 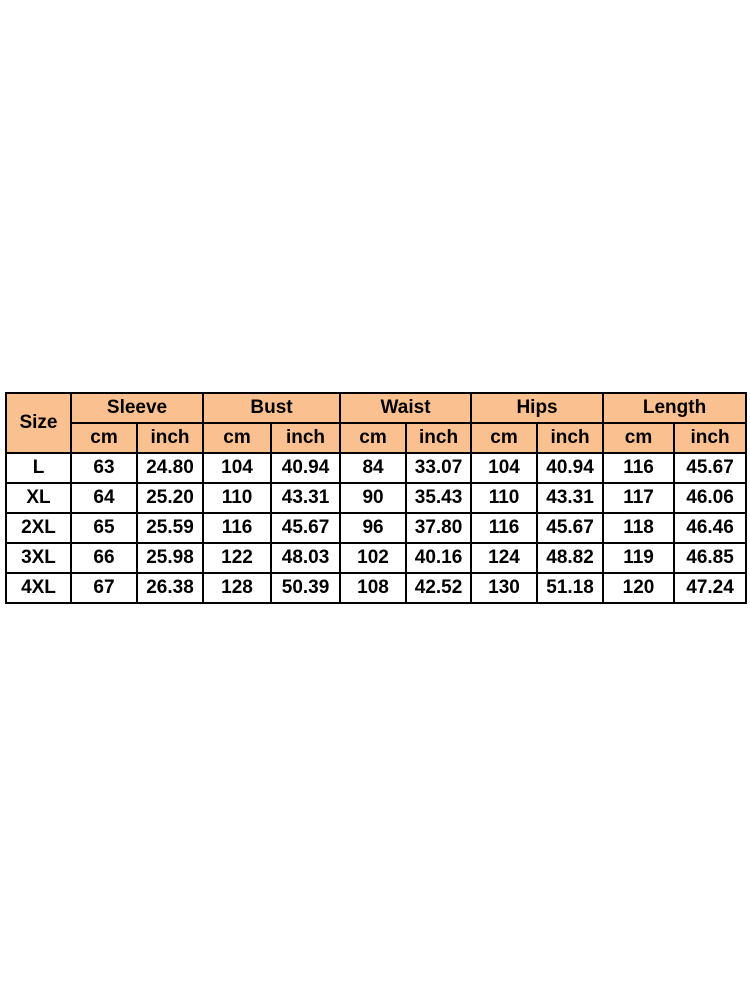 I want to click on value-cell: 65, so click(x=104, y=528).